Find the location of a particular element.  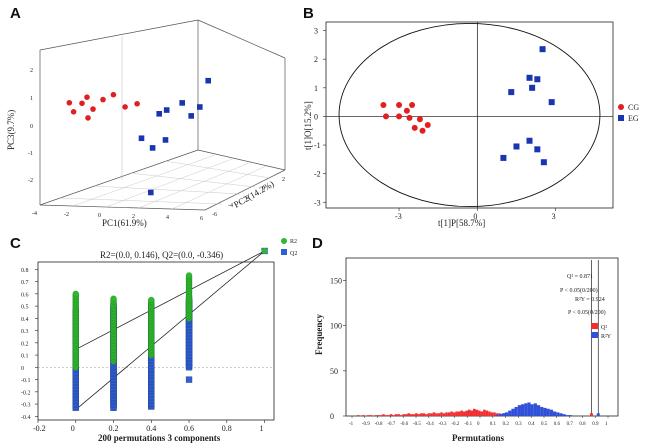

a-ztick: -6 is located at coordinates (214, 215).